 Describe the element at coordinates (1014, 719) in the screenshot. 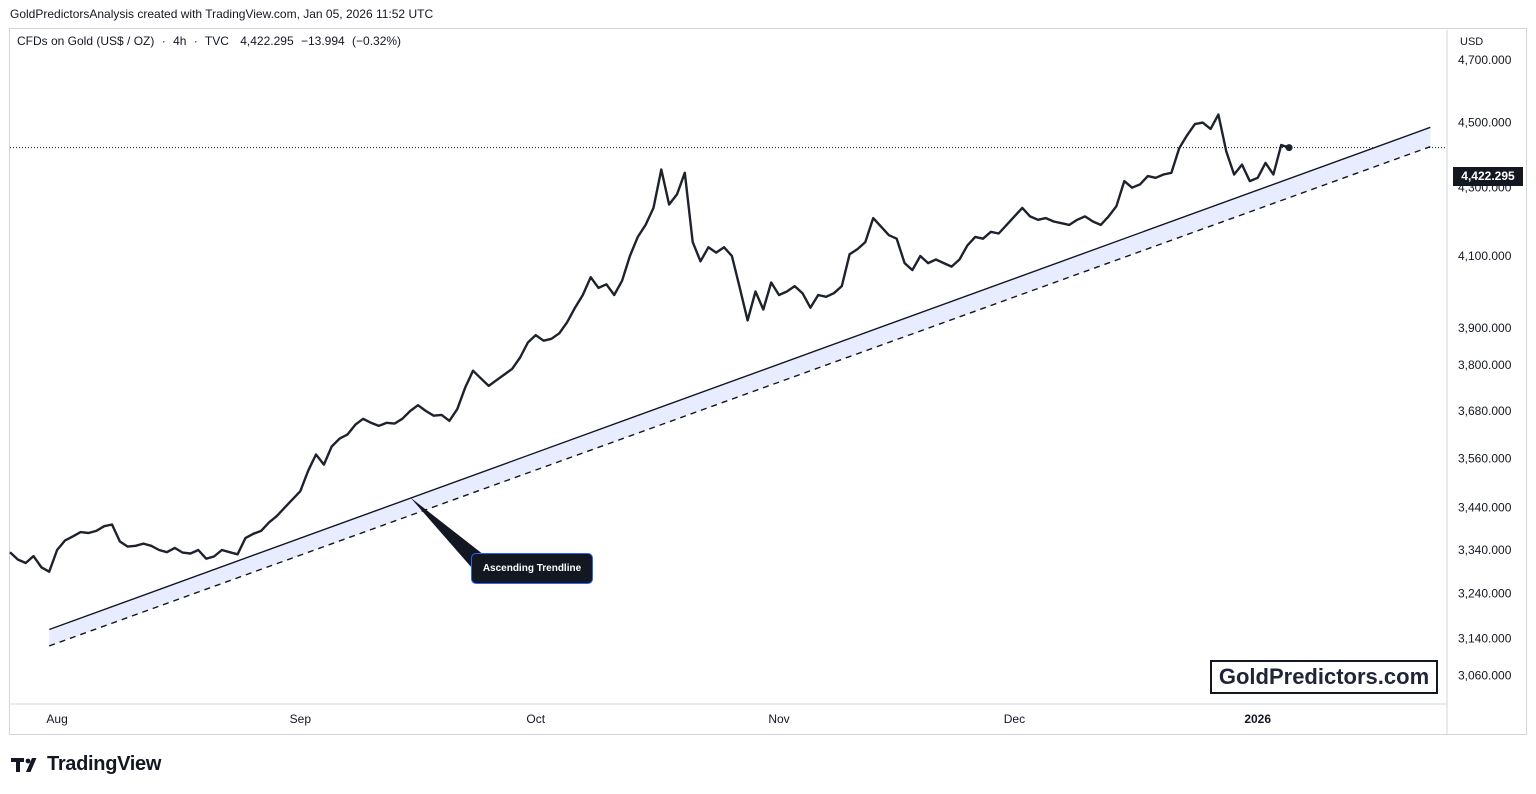

I see `x-tick-label: Dec` at that location.